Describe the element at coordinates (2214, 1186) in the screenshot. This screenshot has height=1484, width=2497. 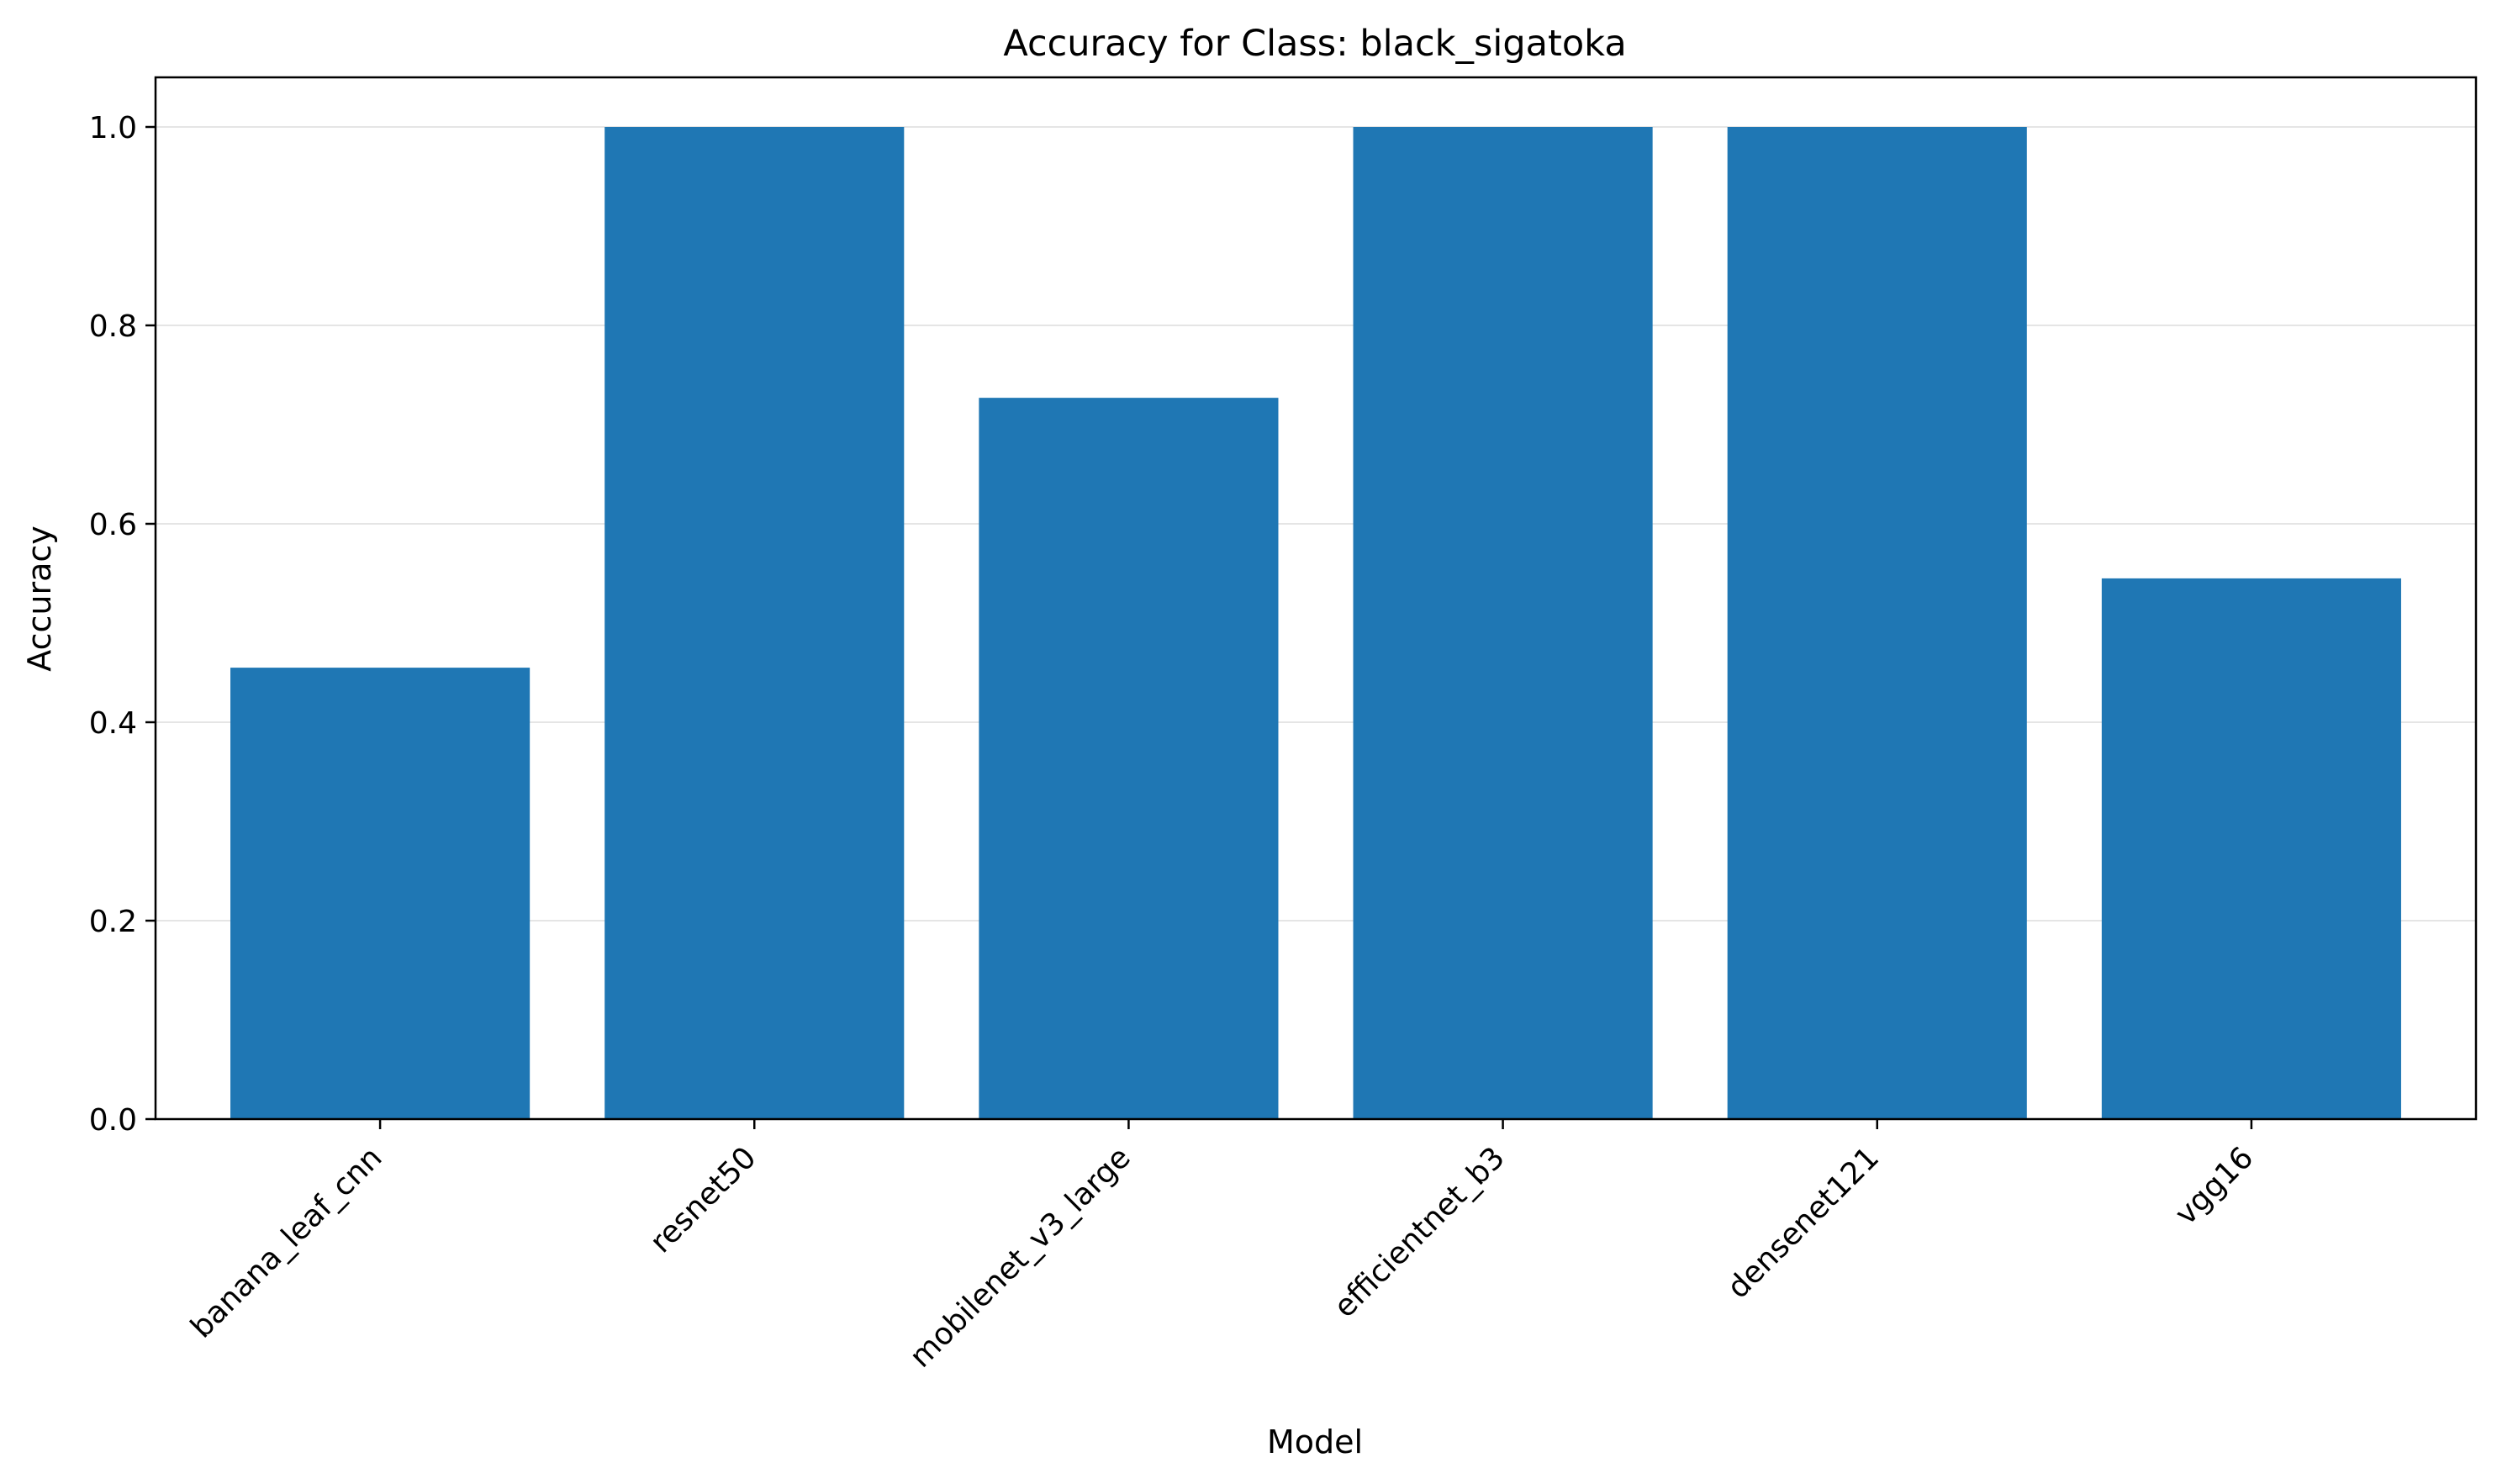
I see `x-tick-label: vgg16` at that location.